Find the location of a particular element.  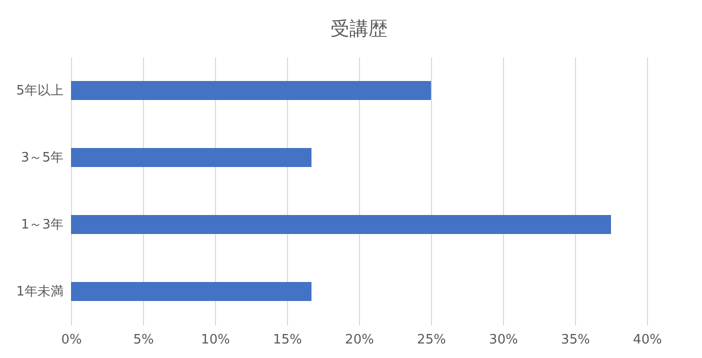

x-tick-label: 15% is located at coordinates (287, 340).